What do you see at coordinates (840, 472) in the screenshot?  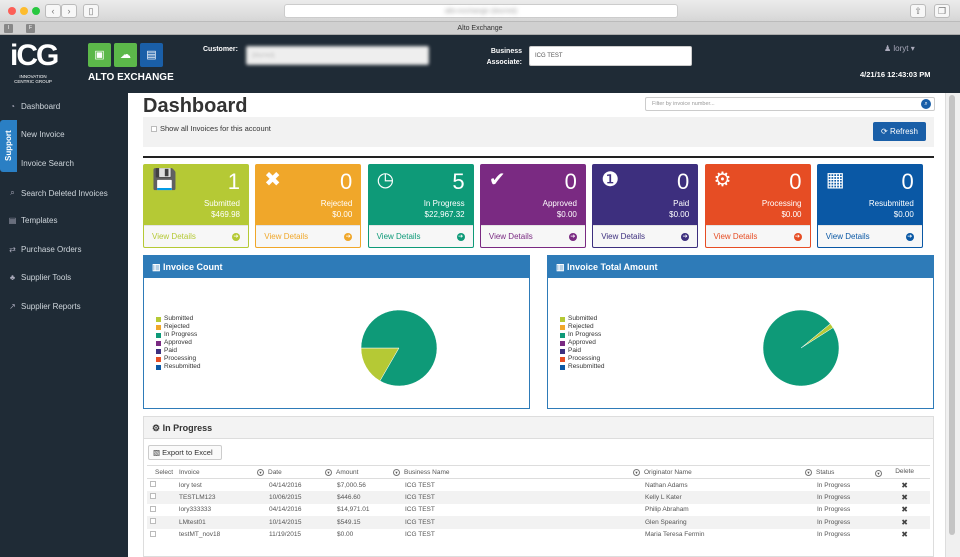 I see `col-status: ▼ Status` at bounding box center [840, 472].